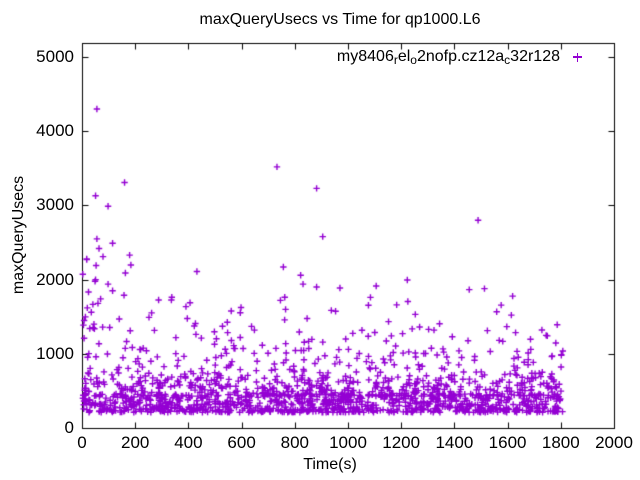 This screenshot has height=480, width=640. What do you see at coordinates (55, 57) in the screenshot?
I see `y-tick-label: 5000` at bounding box center [55, 57].